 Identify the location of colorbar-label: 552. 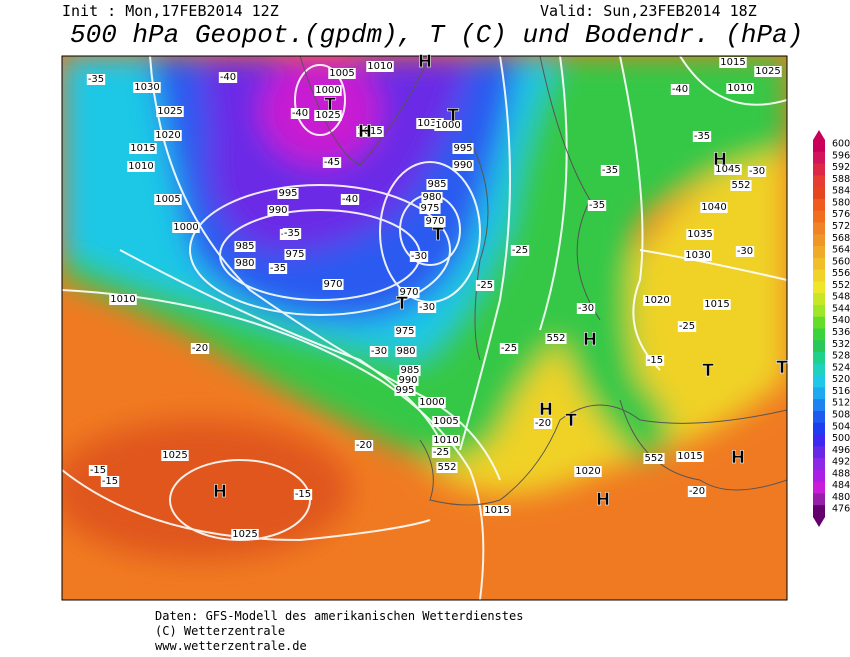
(841, 285).